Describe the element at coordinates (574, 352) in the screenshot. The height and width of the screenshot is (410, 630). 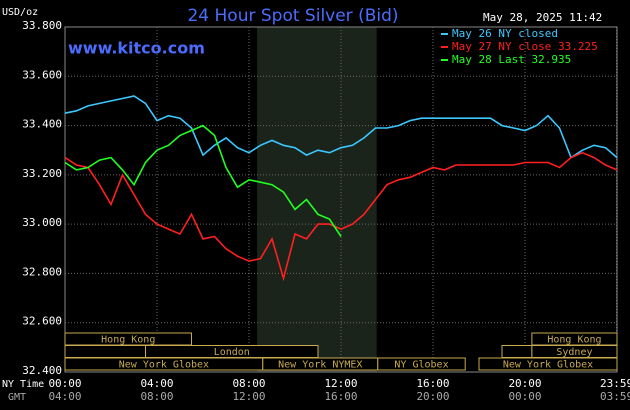
I see `session-label: Sydney` at that location.